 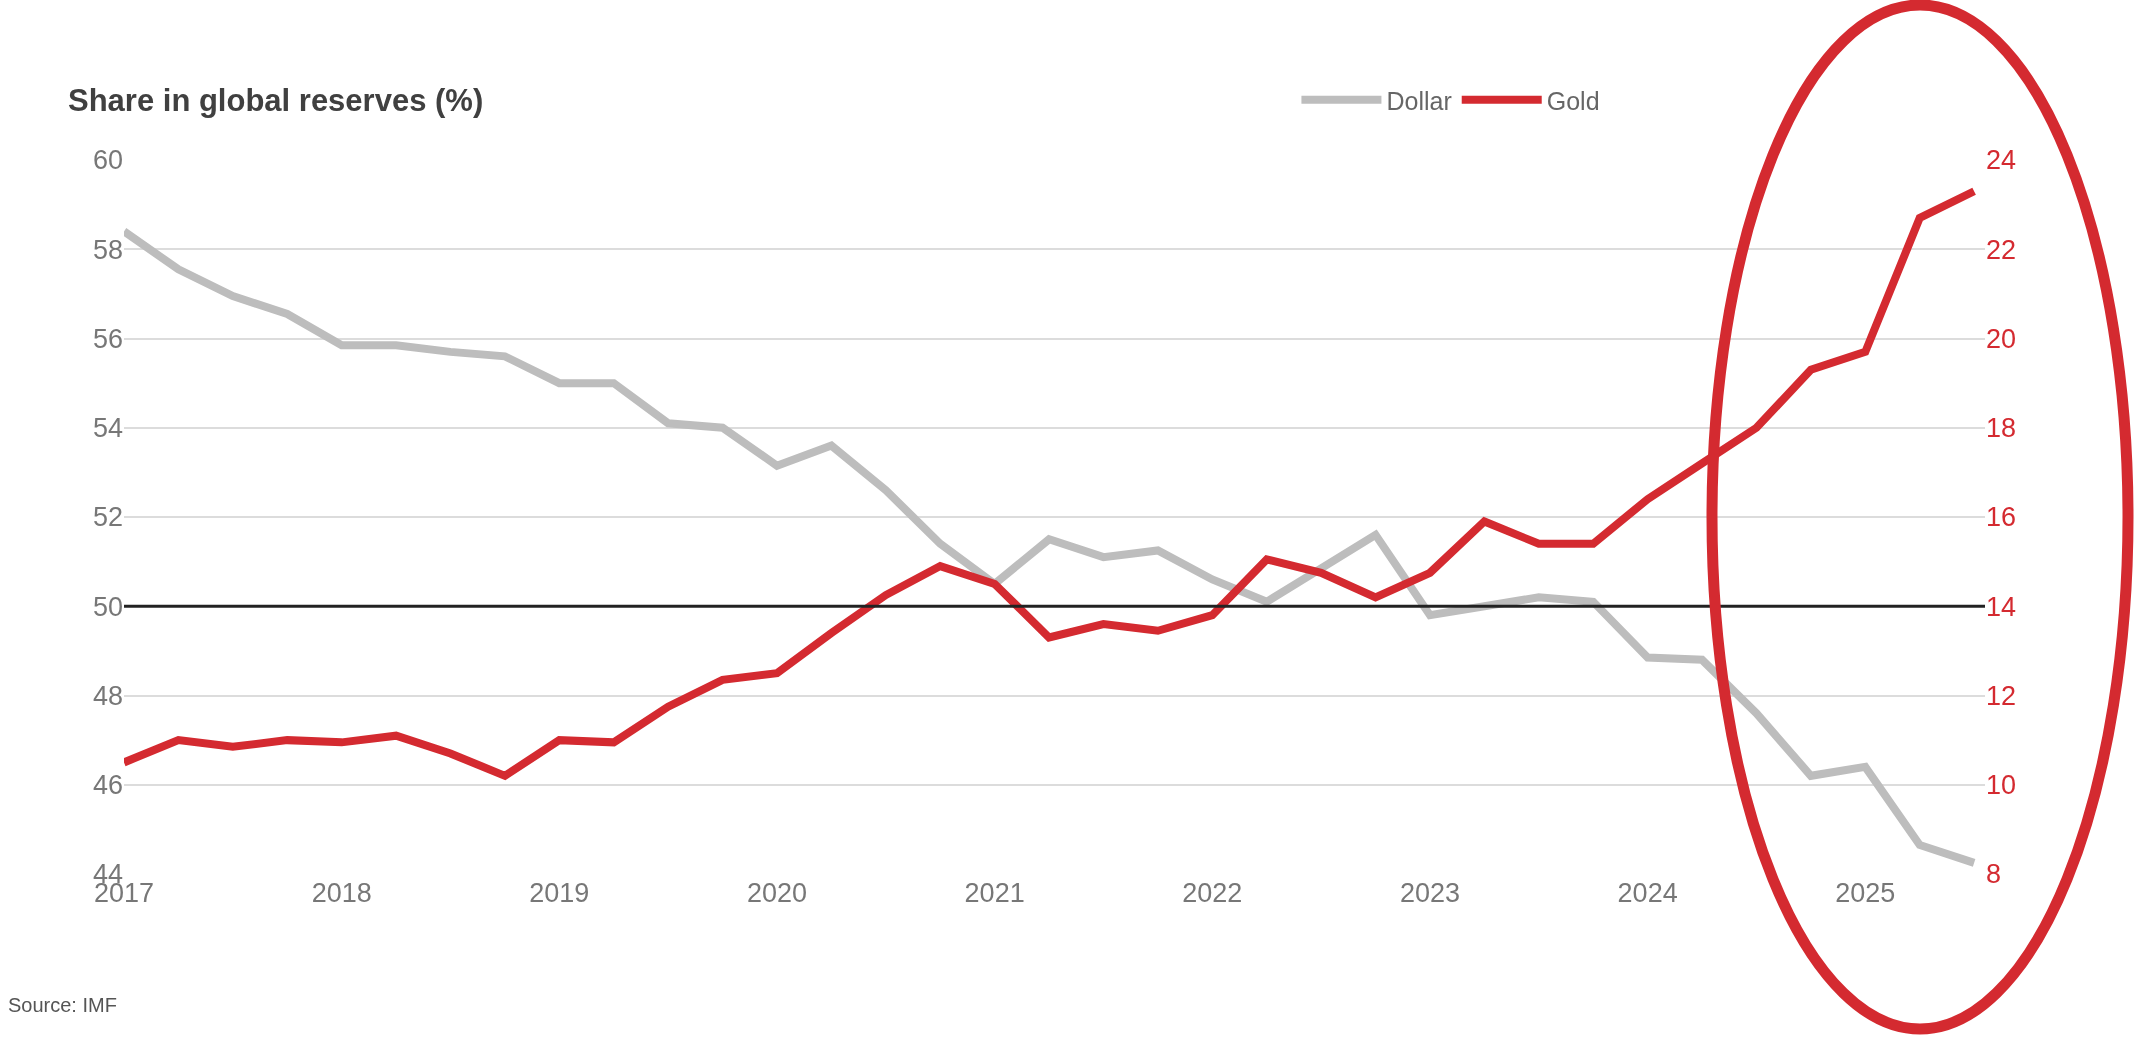 What do you see at coordinates (62, 1005) in the screenshot?
I see `source-note: Source: IMF` at bounding box center [62, 1005].